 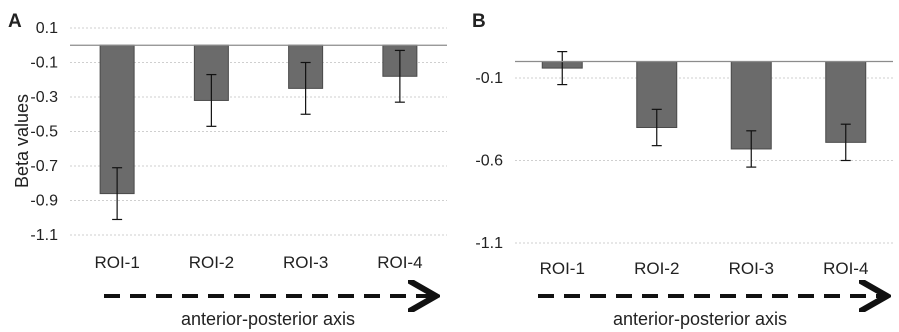 I want to click on x-categories-b: ROI-1 ROI-2 ROI-3 ROI-4, so click(x=704, y=268).